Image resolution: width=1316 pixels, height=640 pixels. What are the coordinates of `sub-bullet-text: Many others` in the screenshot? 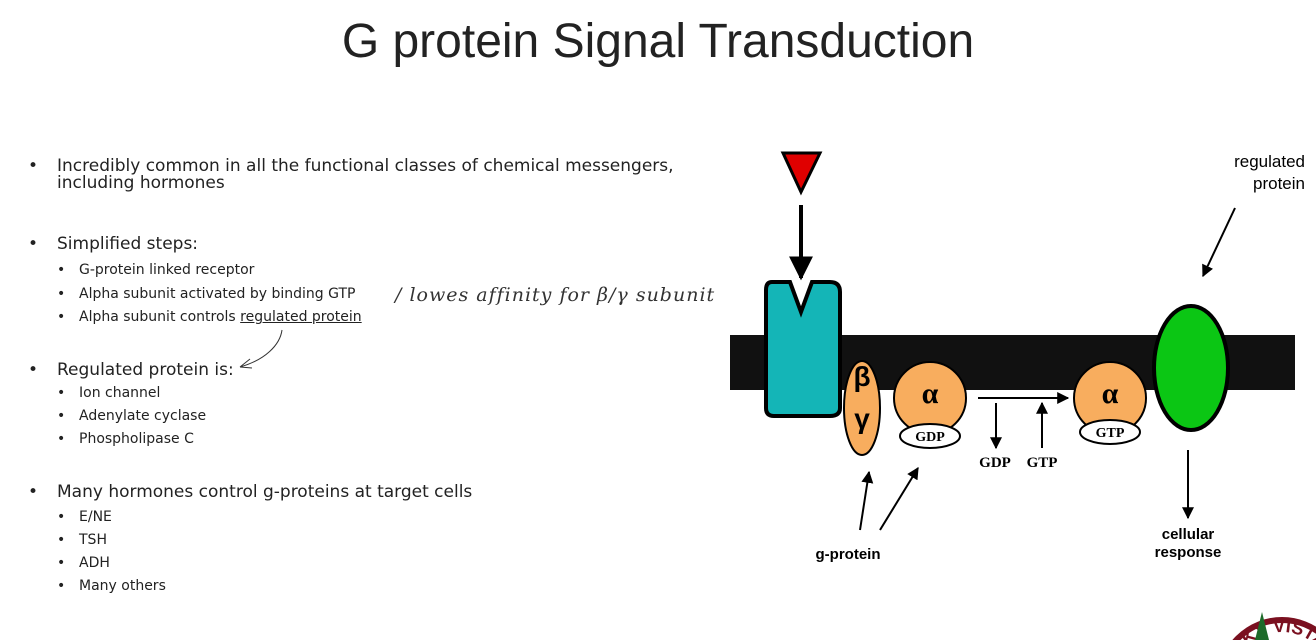 It's located at (122, 586).